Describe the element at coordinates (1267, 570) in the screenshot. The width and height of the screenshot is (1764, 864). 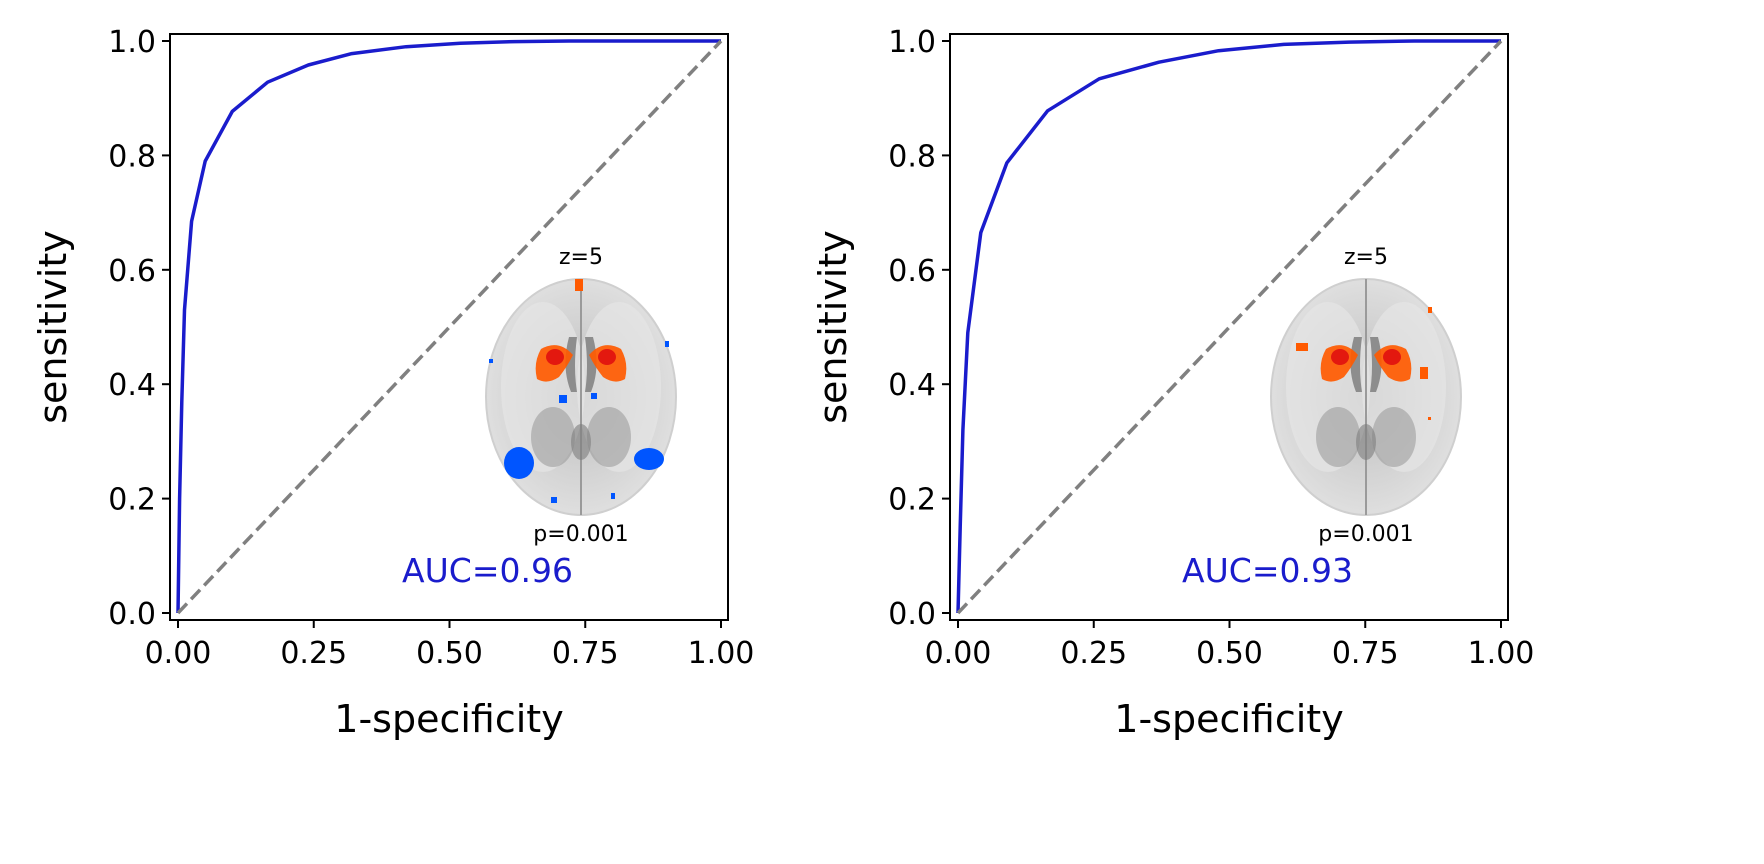
I see `auc-label: AUC=0.93` at that location.